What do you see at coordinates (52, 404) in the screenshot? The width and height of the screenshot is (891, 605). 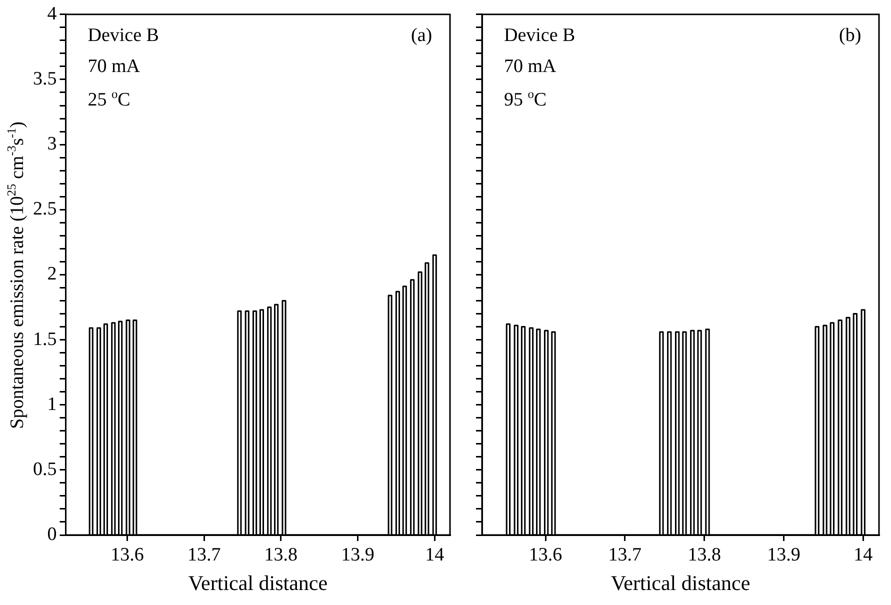 I see `y-tick-label: 1` at bounding box center [52, 404].